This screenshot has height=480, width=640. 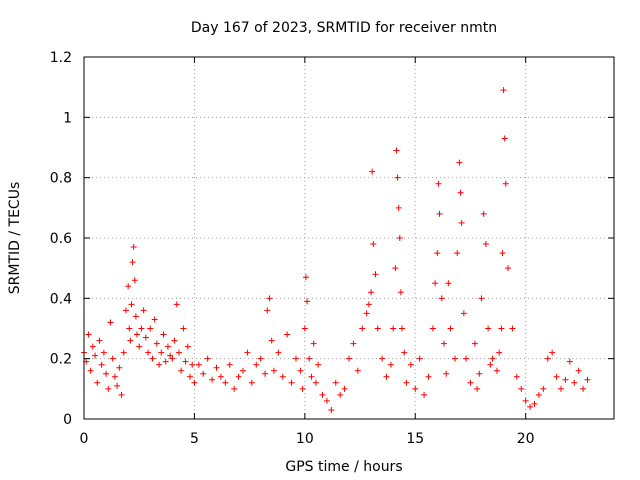 What do you see at coordinates (61, 58) in the screenshot?
I see `y-tick-label: 1.2` at bounding box center [61, 58].